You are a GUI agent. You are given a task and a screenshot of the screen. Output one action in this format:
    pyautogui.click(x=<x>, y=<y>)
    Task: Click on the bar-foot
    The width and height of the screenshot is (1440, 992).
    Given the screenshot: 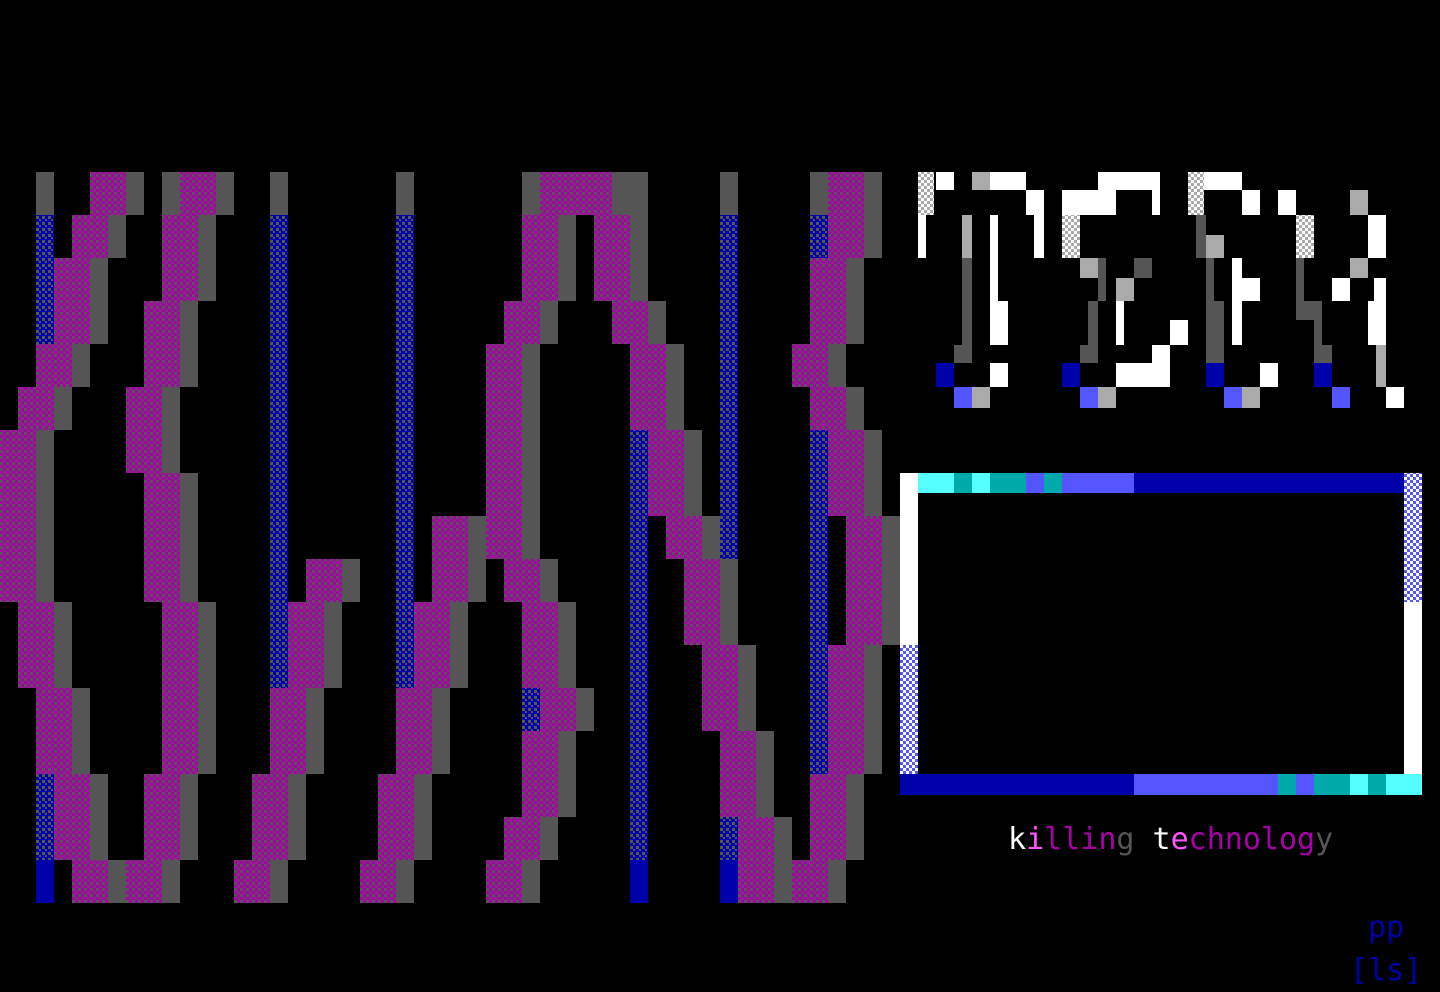 What is the action you would take?
    pyautogui.click(x=45, y=881)
    